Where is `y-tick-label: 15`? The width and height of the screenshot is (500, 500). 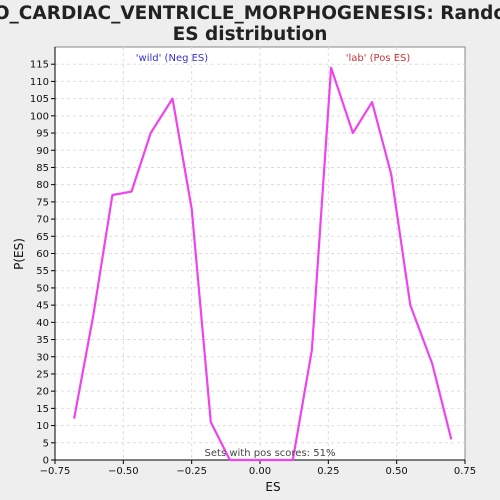
y-tick-label: 15 is located at coordinates (42, 409).